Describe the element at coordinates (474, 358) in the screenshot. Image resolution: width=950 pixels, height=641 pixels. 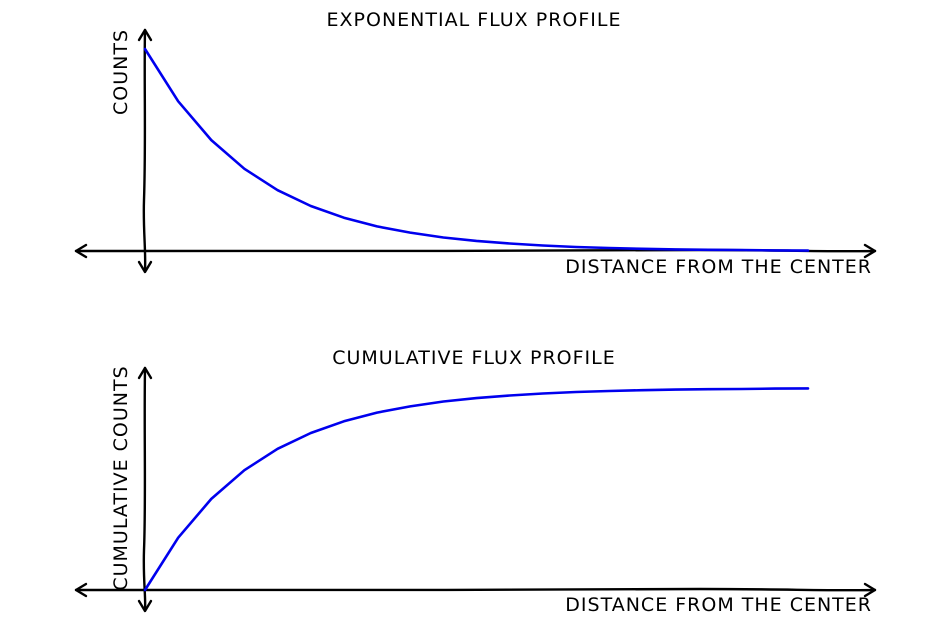
I see `chart-title: CUMULATIVE FLUX PROFILE` at that location.